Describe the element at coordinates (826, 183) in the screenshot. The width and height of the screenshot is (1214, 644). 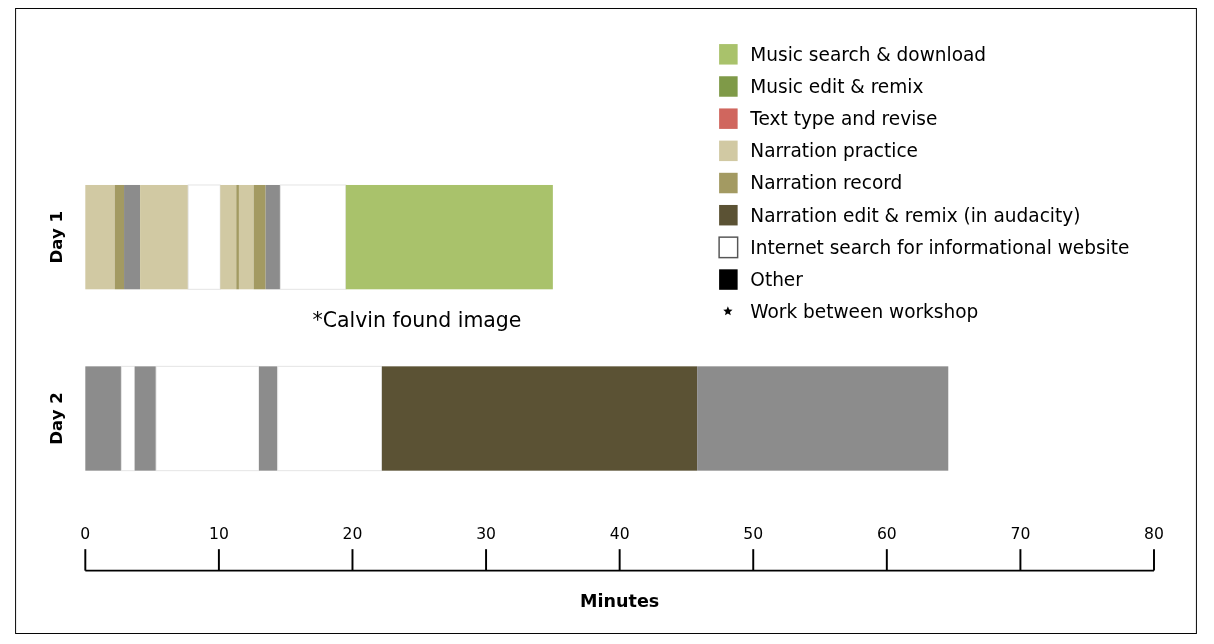
I see `legend-label: Narration record` at that location.